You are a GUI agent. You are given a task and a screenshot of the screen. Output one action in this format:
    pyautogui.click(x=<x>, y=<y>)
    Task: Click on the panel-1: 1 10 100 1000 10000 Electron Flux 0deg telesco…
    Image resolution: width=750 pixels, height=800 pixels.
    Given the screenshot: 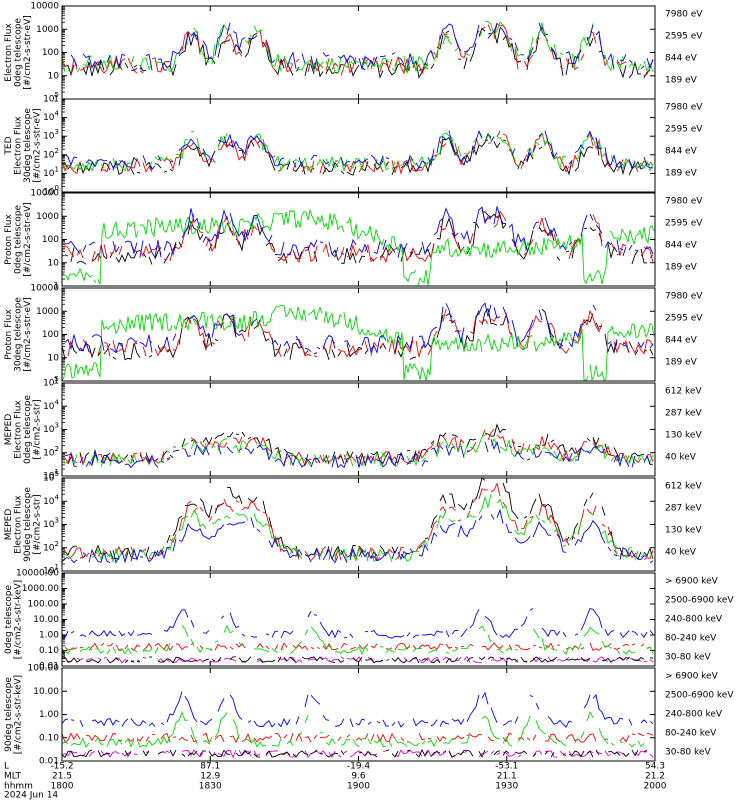 What is the action you would take?
    pyautogui.click(x=353, y=53)
    